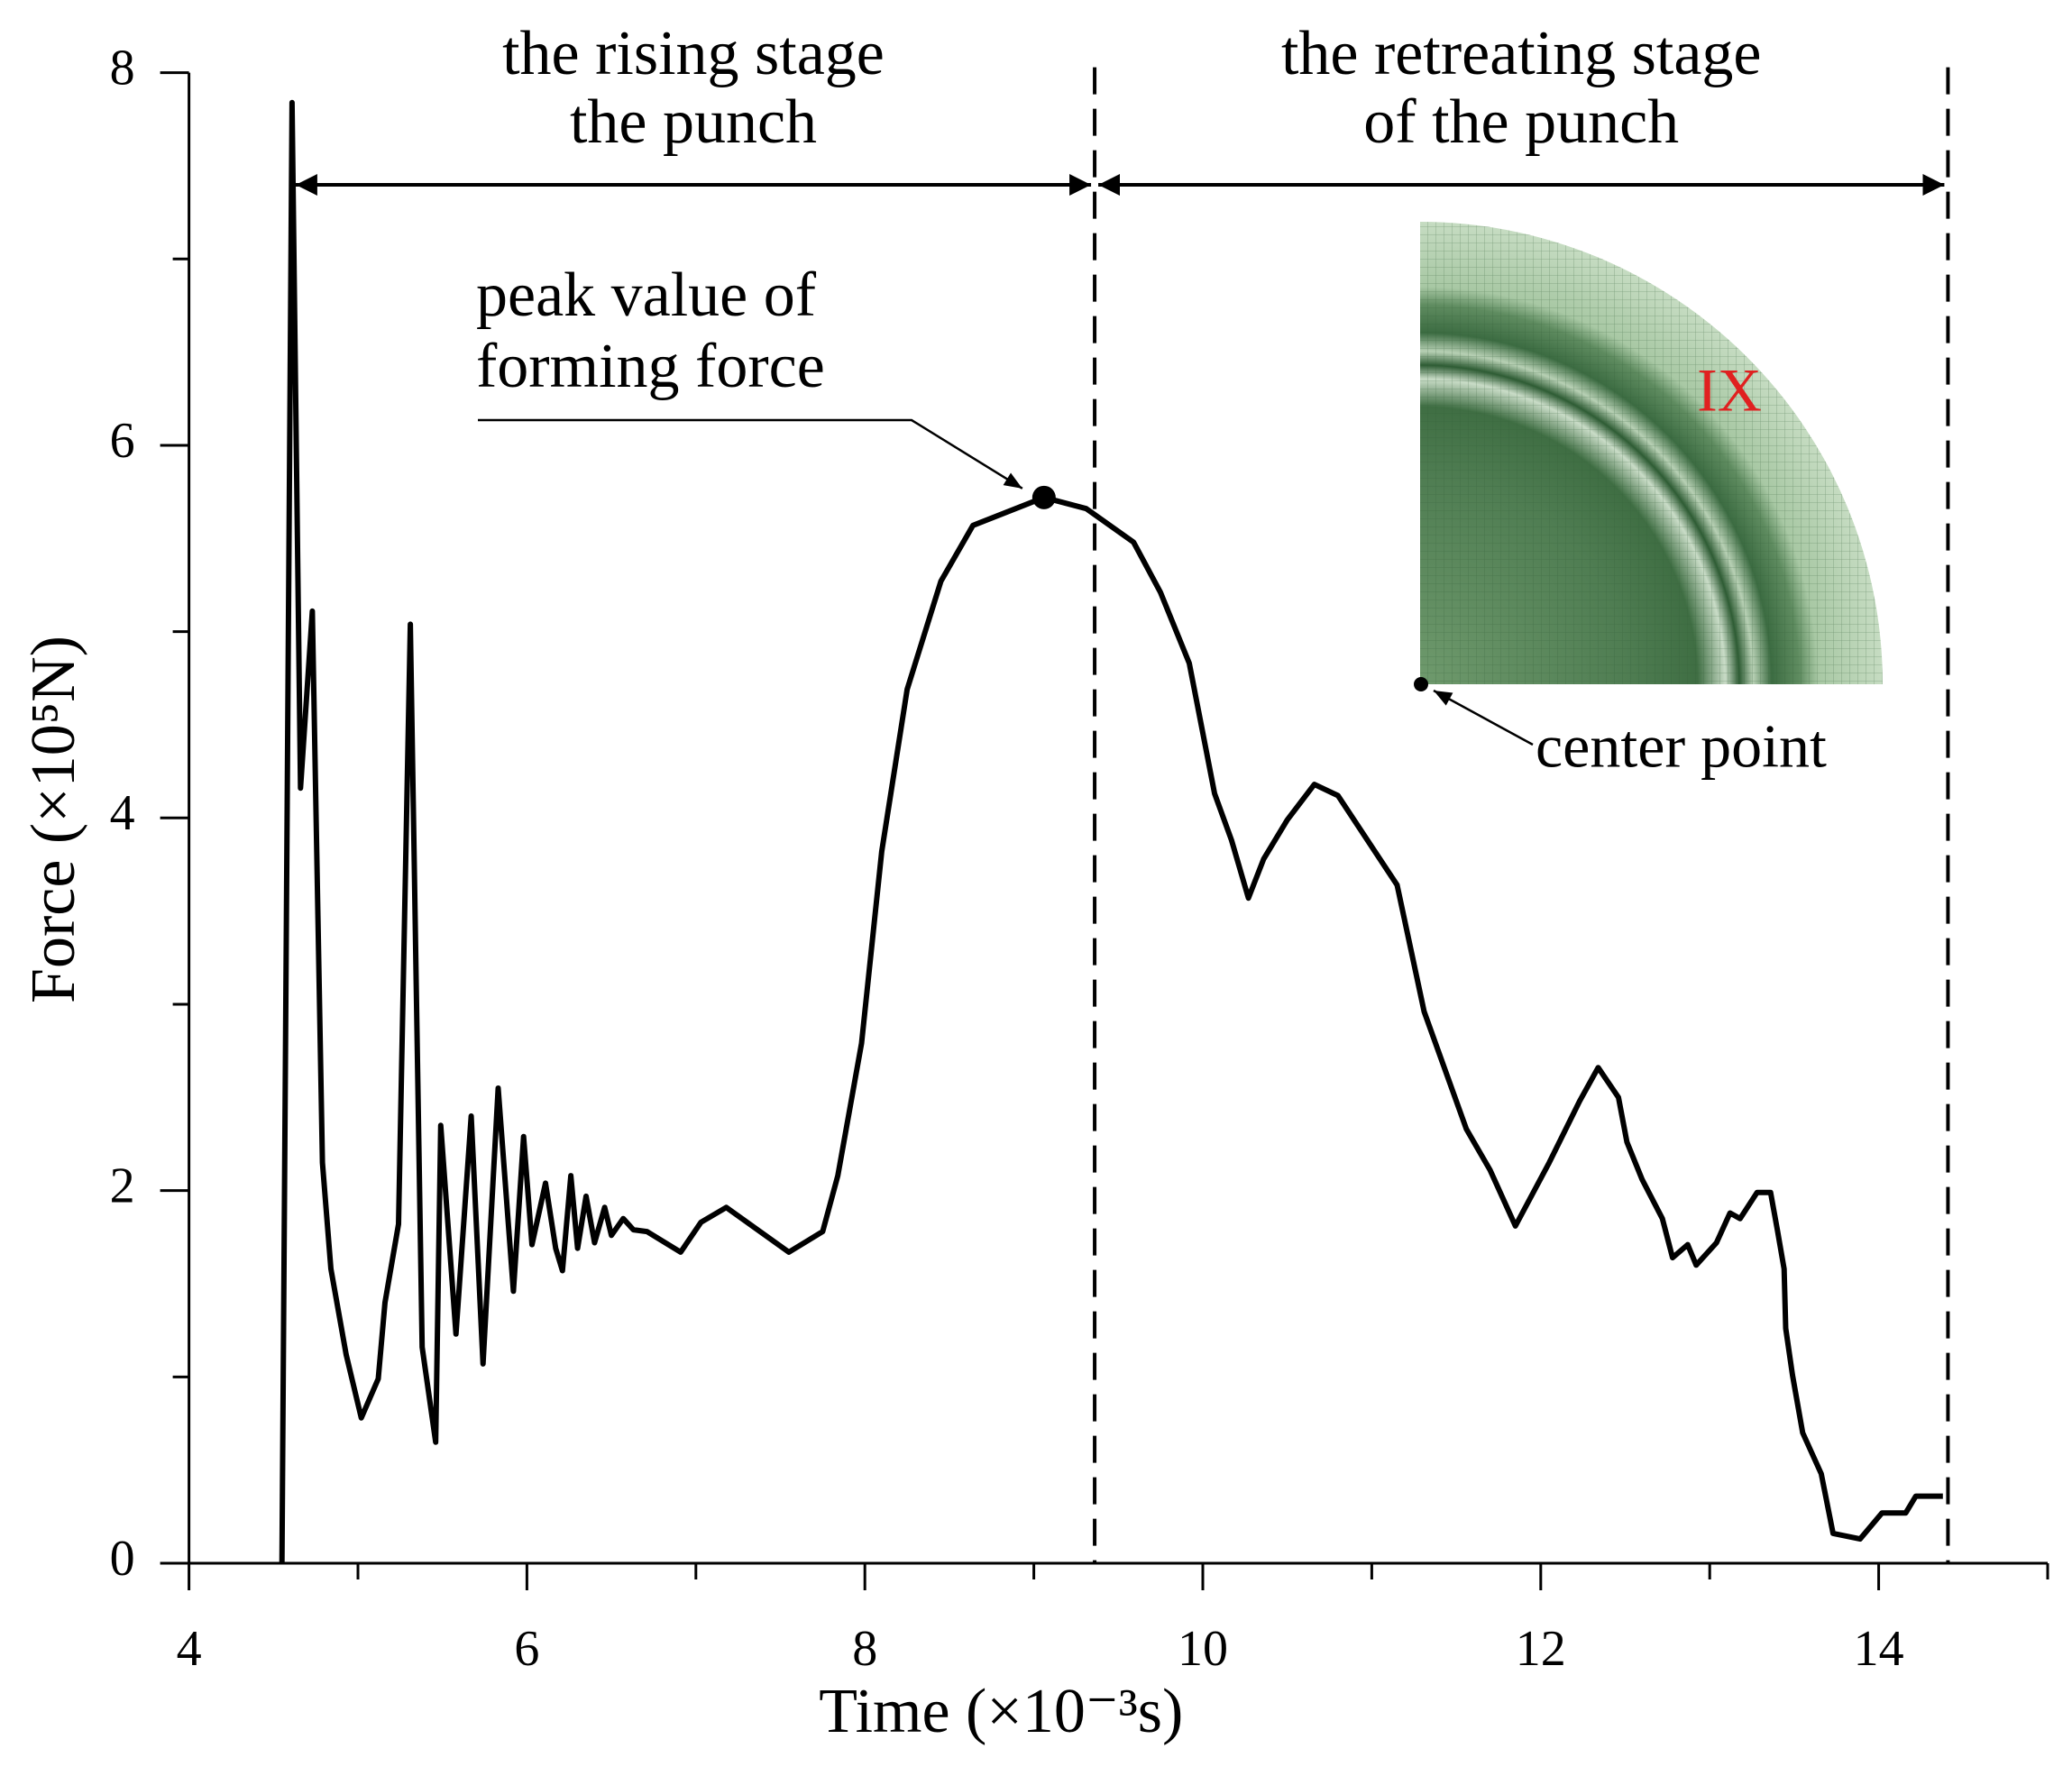  What do you see at coordinates (1203, 1649) in the screenshot?
I see `x-tick-label: 10` at bounding box center [1203, 1649].